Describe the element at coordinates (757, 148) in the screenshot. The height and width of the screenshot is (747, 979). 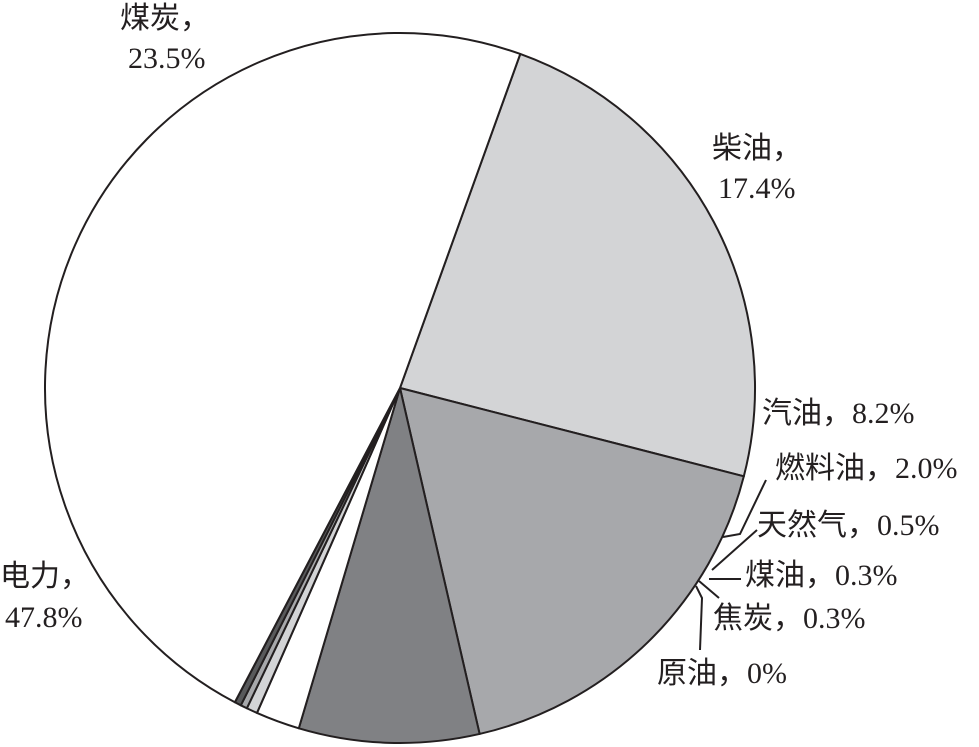
I see `category-label: 柴油，` at that location.